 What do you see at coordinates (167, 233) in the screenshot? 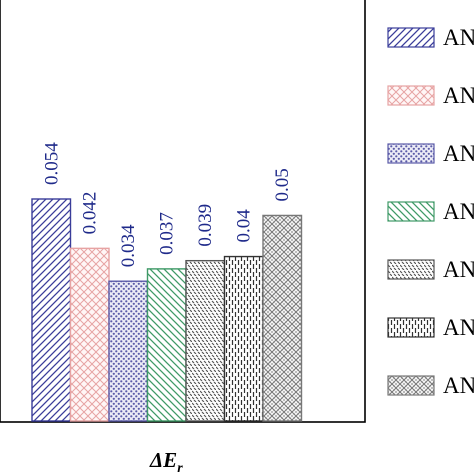
I see `value-label-4: 0.037` at bounding box center [167, 233].